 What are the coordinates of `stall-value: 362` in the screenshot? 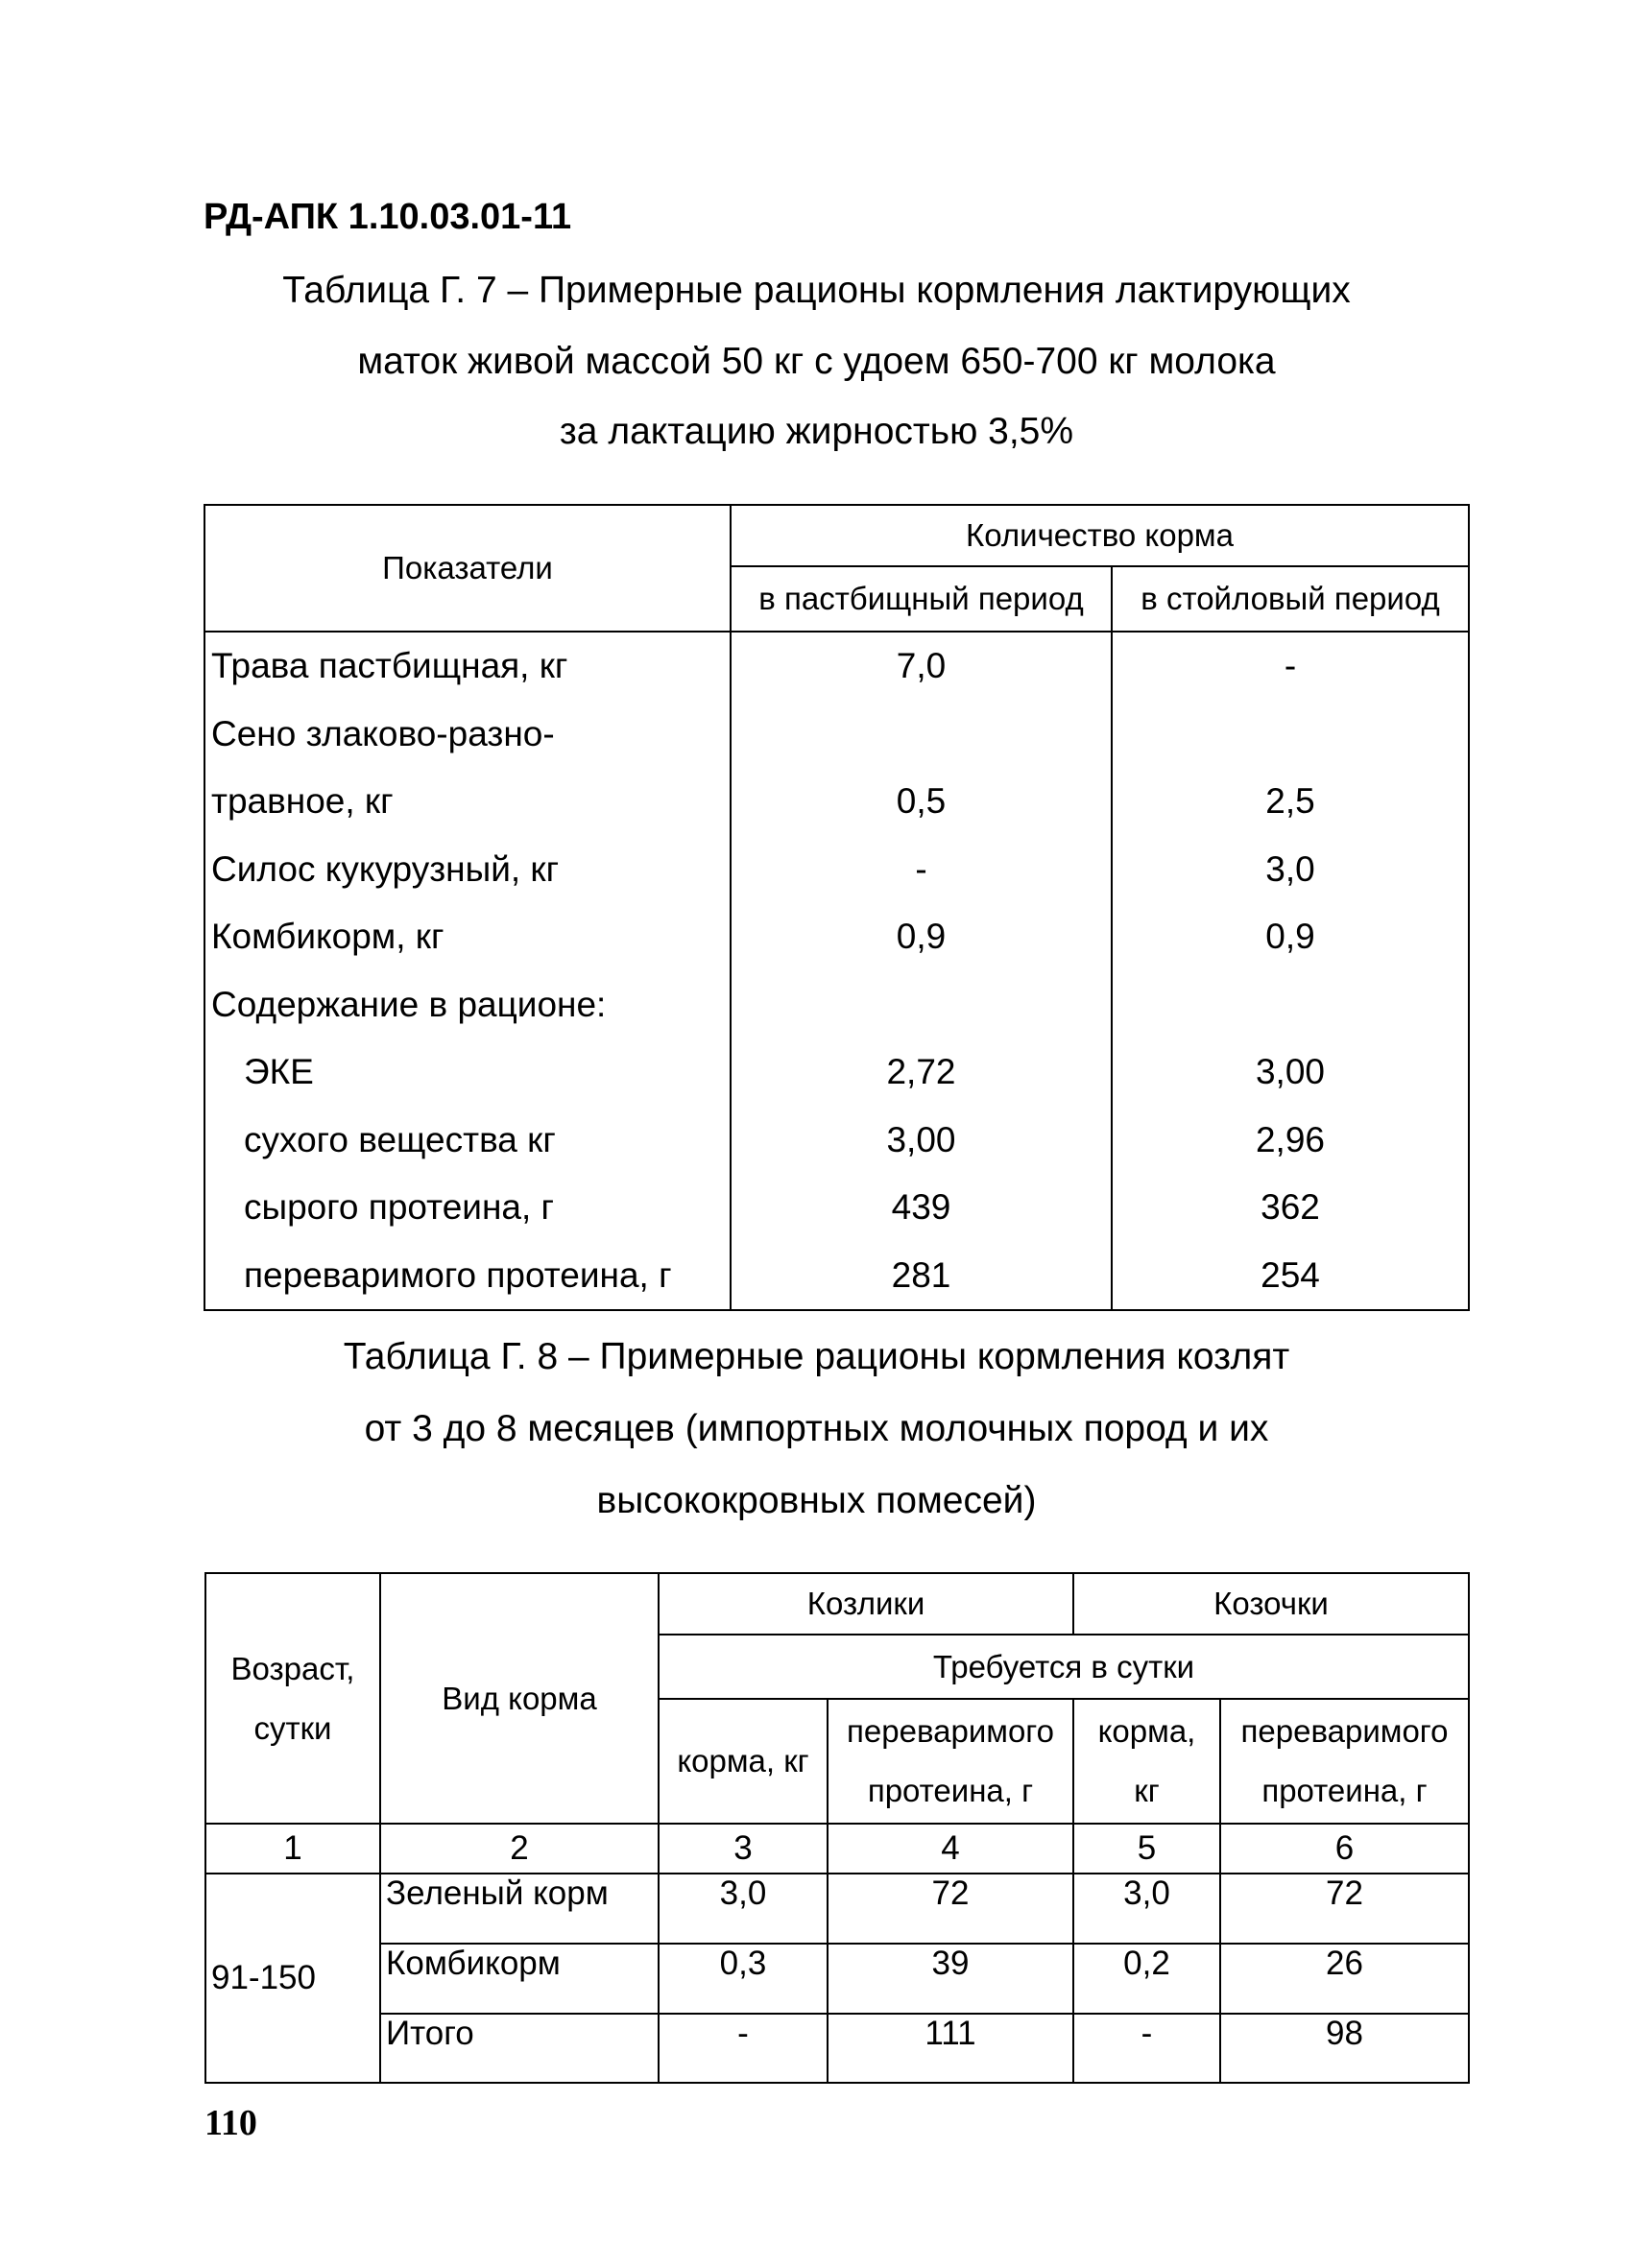 It's located at (1291, 1208).